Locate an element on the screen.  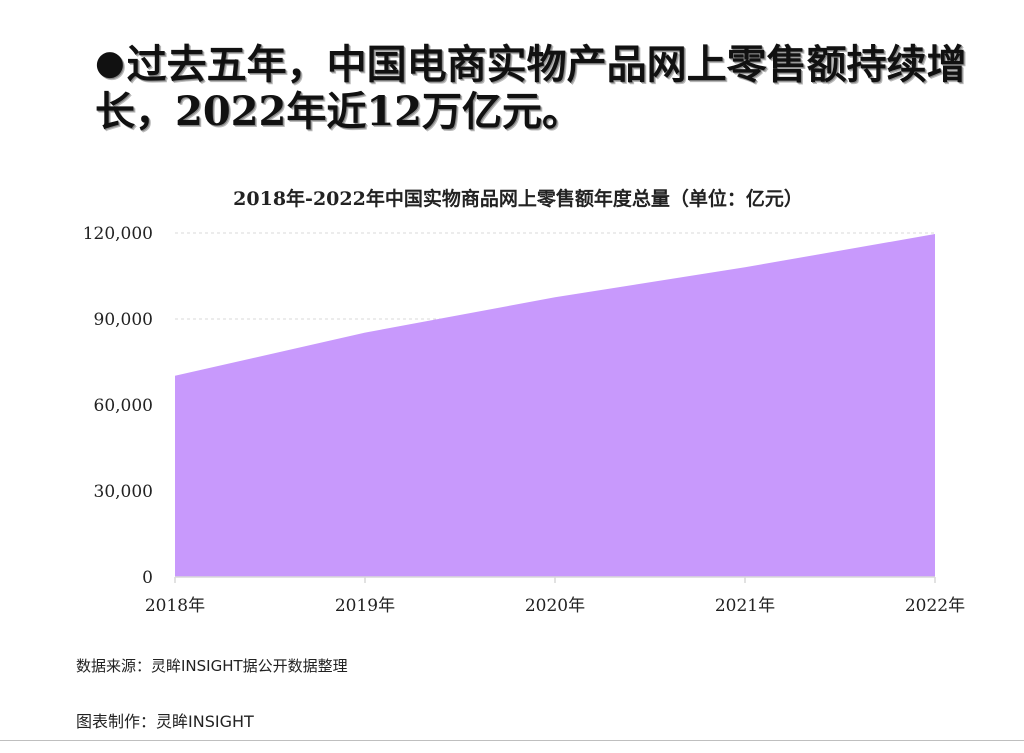
x-tick-label: 2019年 is located at coordinates (365, 606).